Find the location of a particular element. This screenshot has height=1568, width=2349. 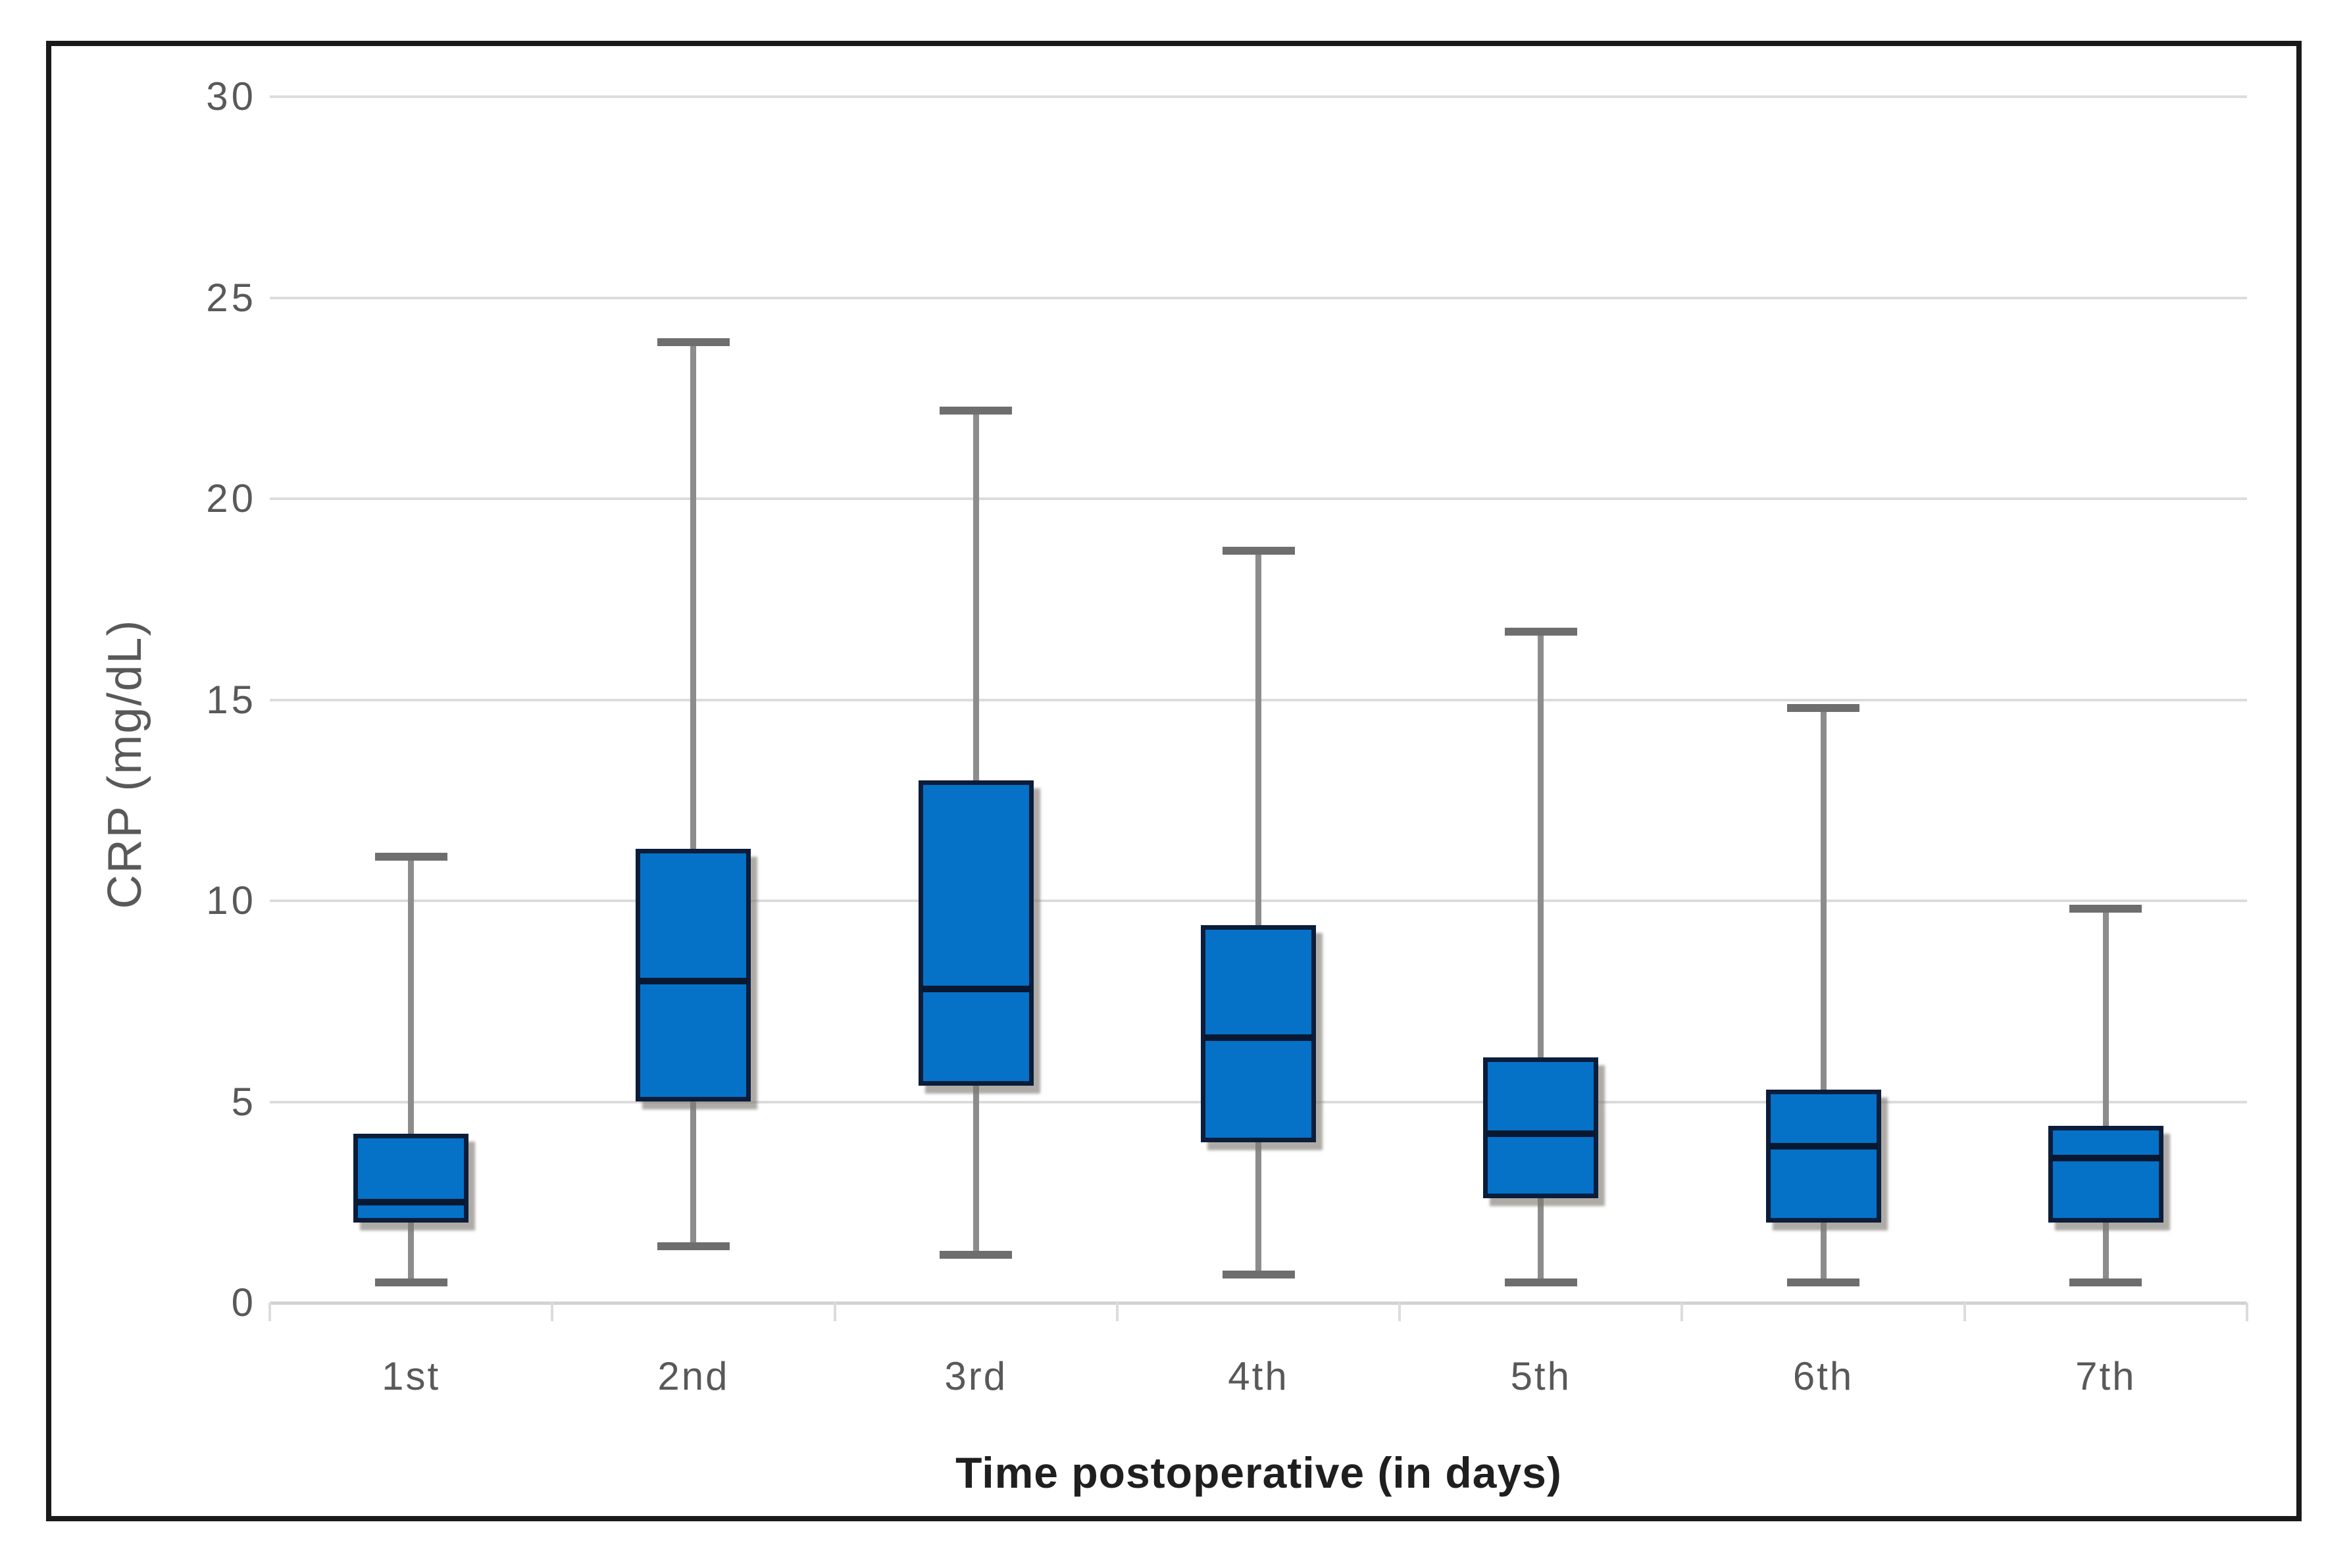

y-tick-label: 10 is located at coordinates (231, 900).